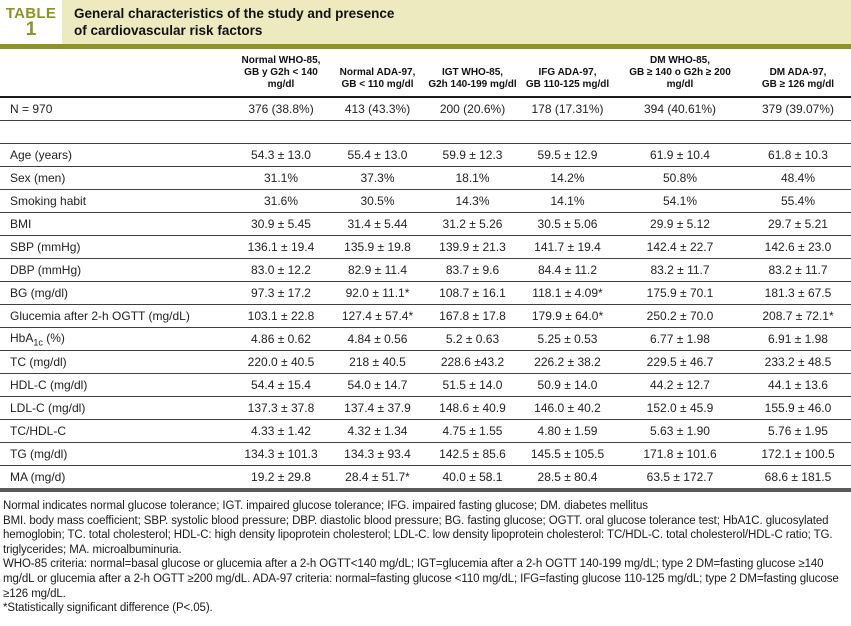  What do you see at coordinates (377, 84) in the screenshot?
I see `column-header-line2: GB < 110 mg/dl` at bounding box center [377, 84].